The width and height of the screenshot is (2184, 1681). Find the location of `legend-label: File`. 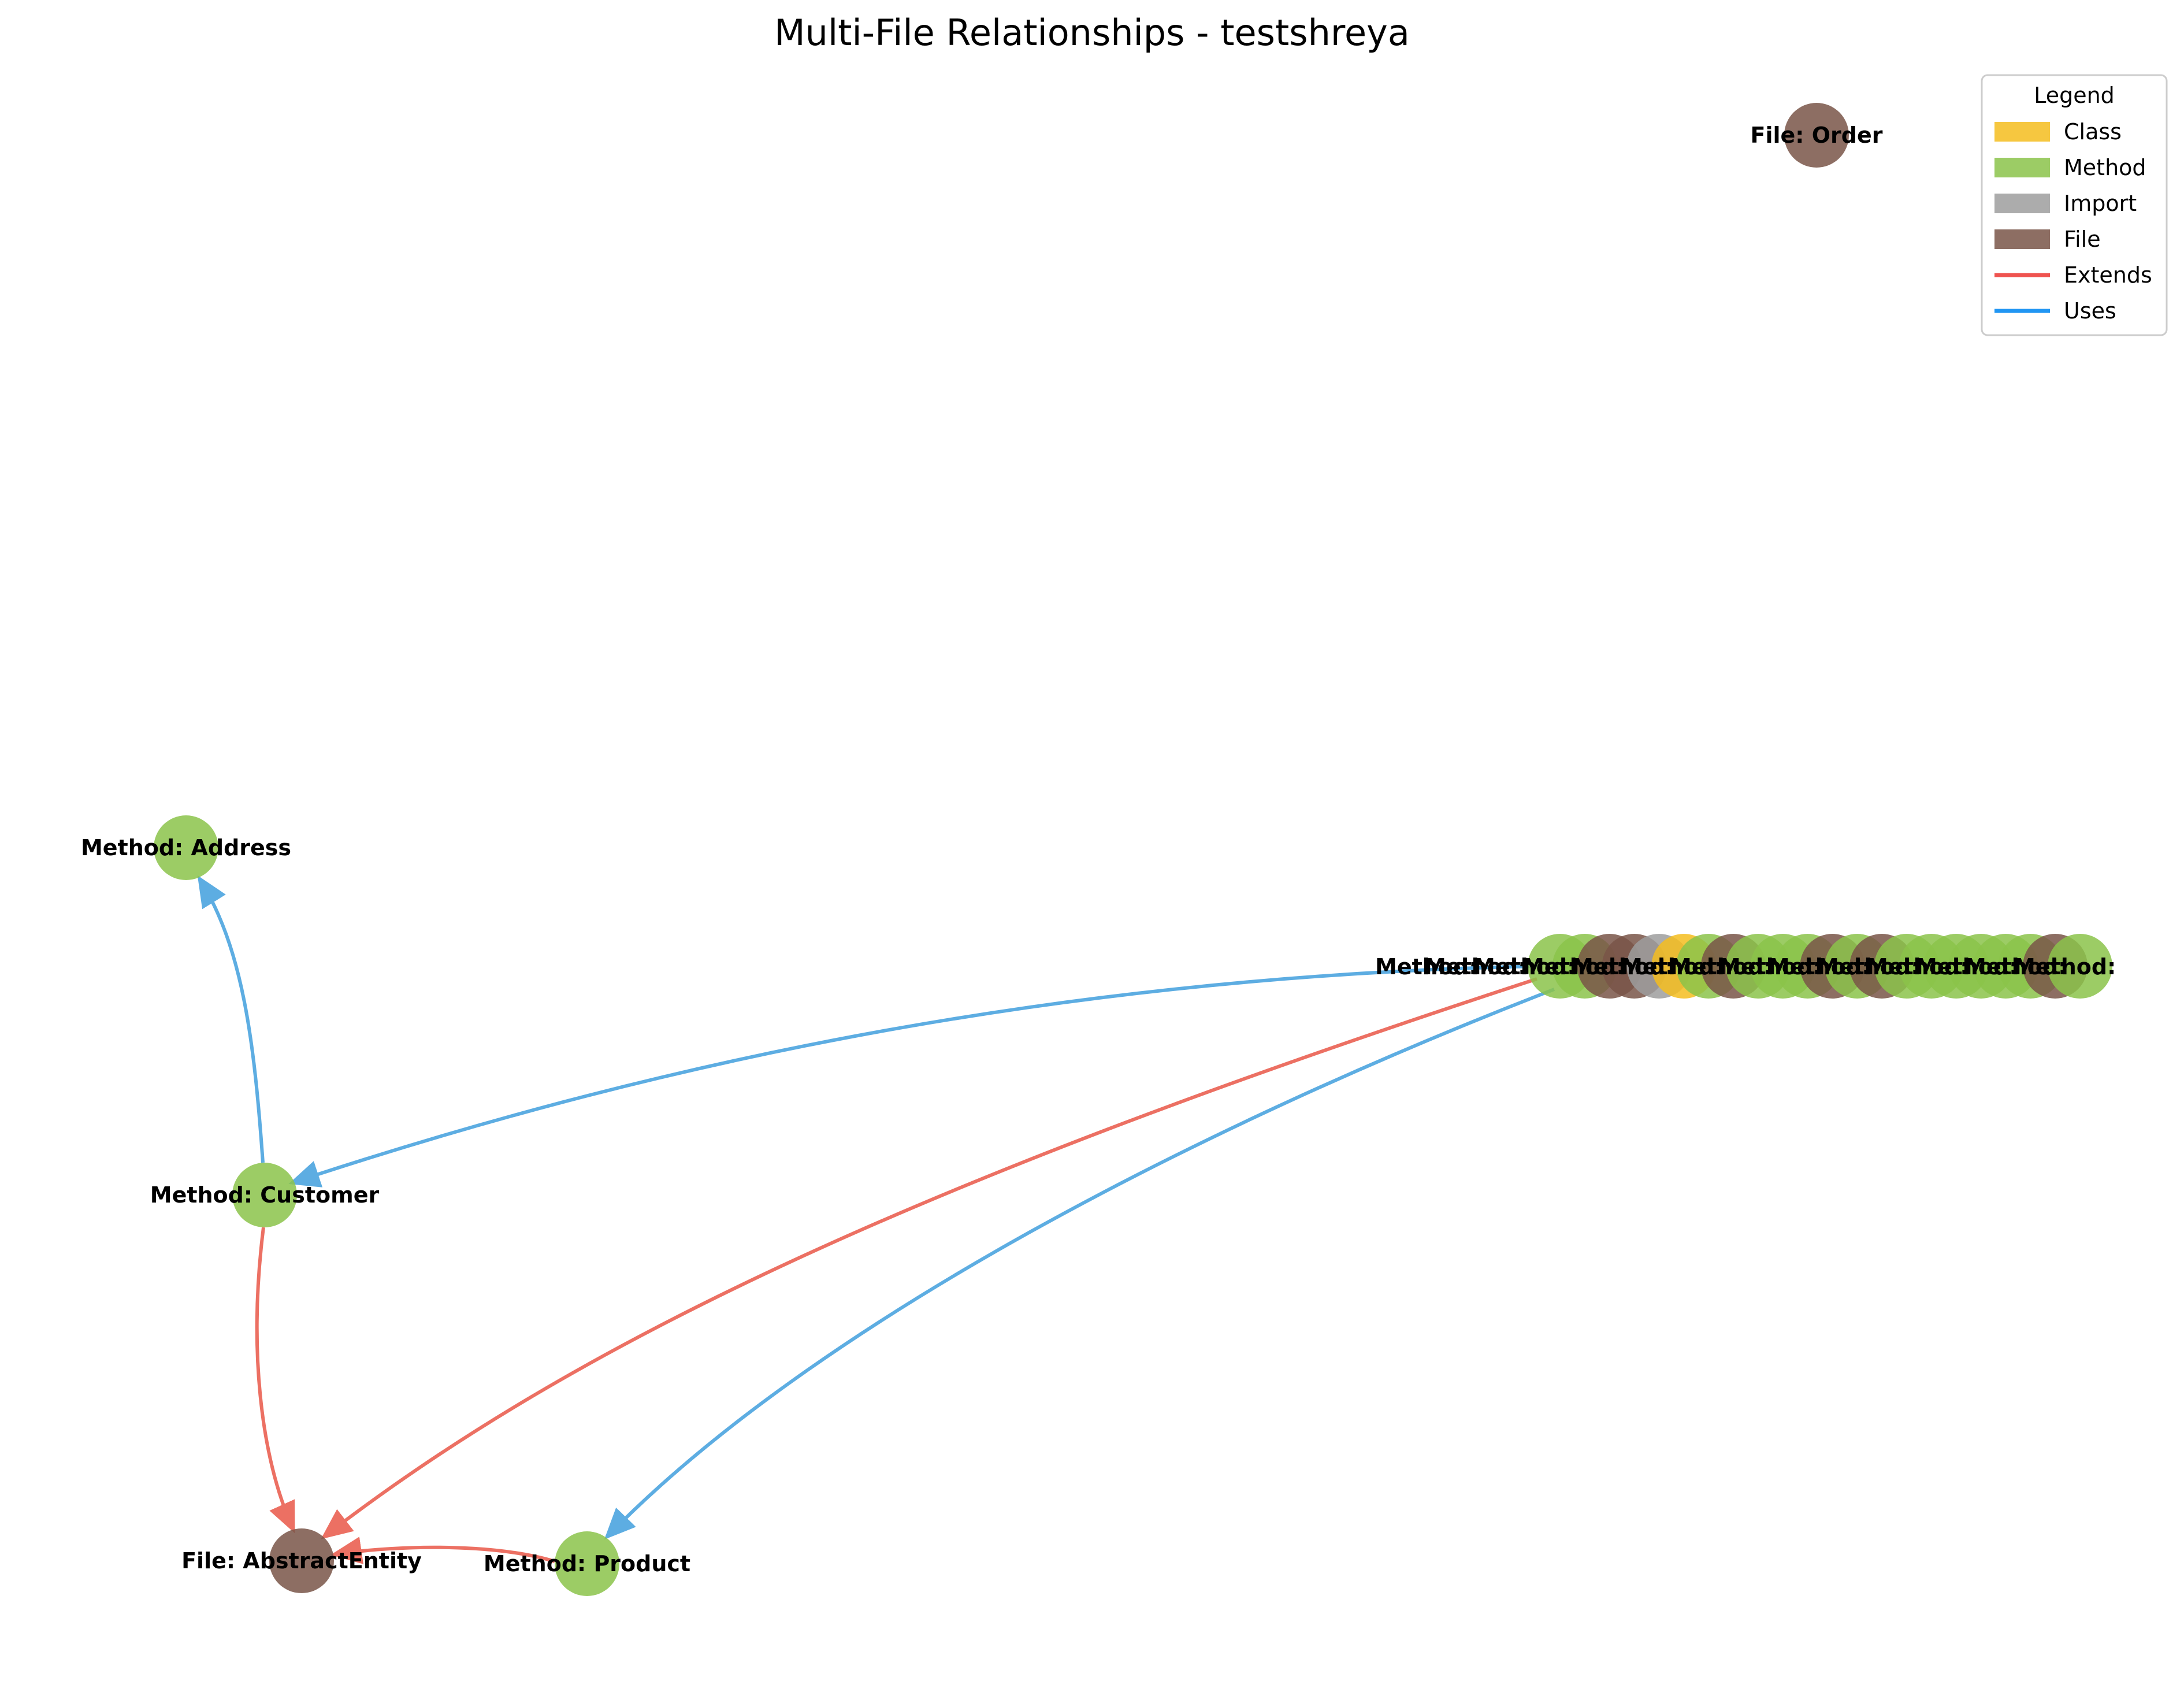

legend-label: File is located at coordinates (2082, 239).